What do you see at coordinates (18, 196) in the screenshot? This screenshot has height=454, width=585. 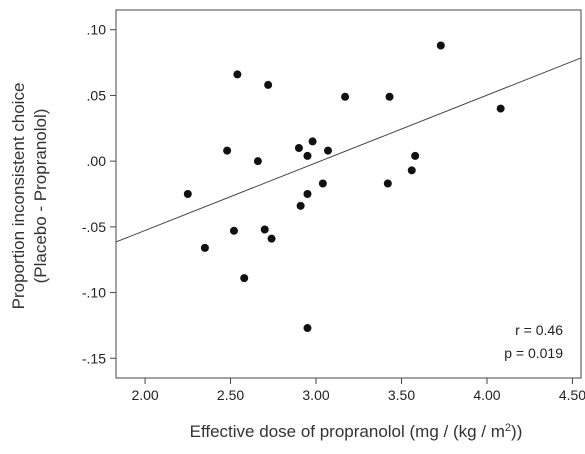 I see `y-axis-title-line1: Proportion inconsistent choice` at bounding box center [18, 196].